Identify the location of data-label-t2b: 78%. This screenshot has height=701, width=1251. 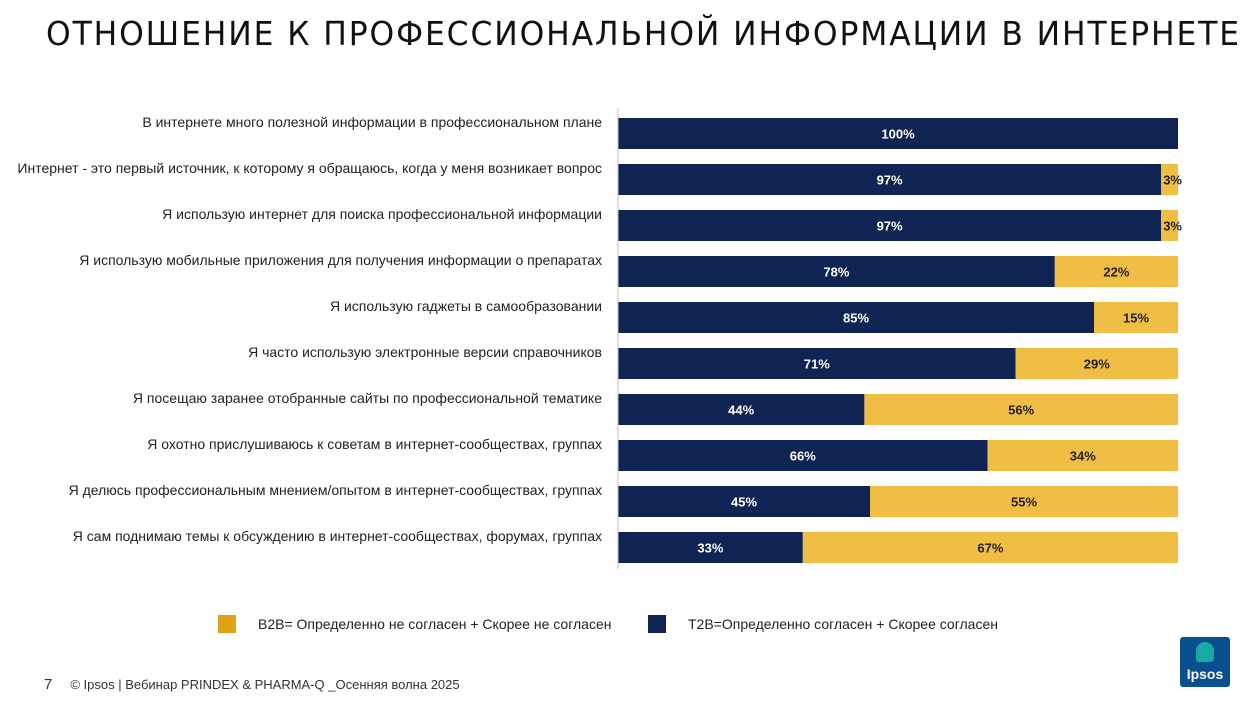
(836, 272).